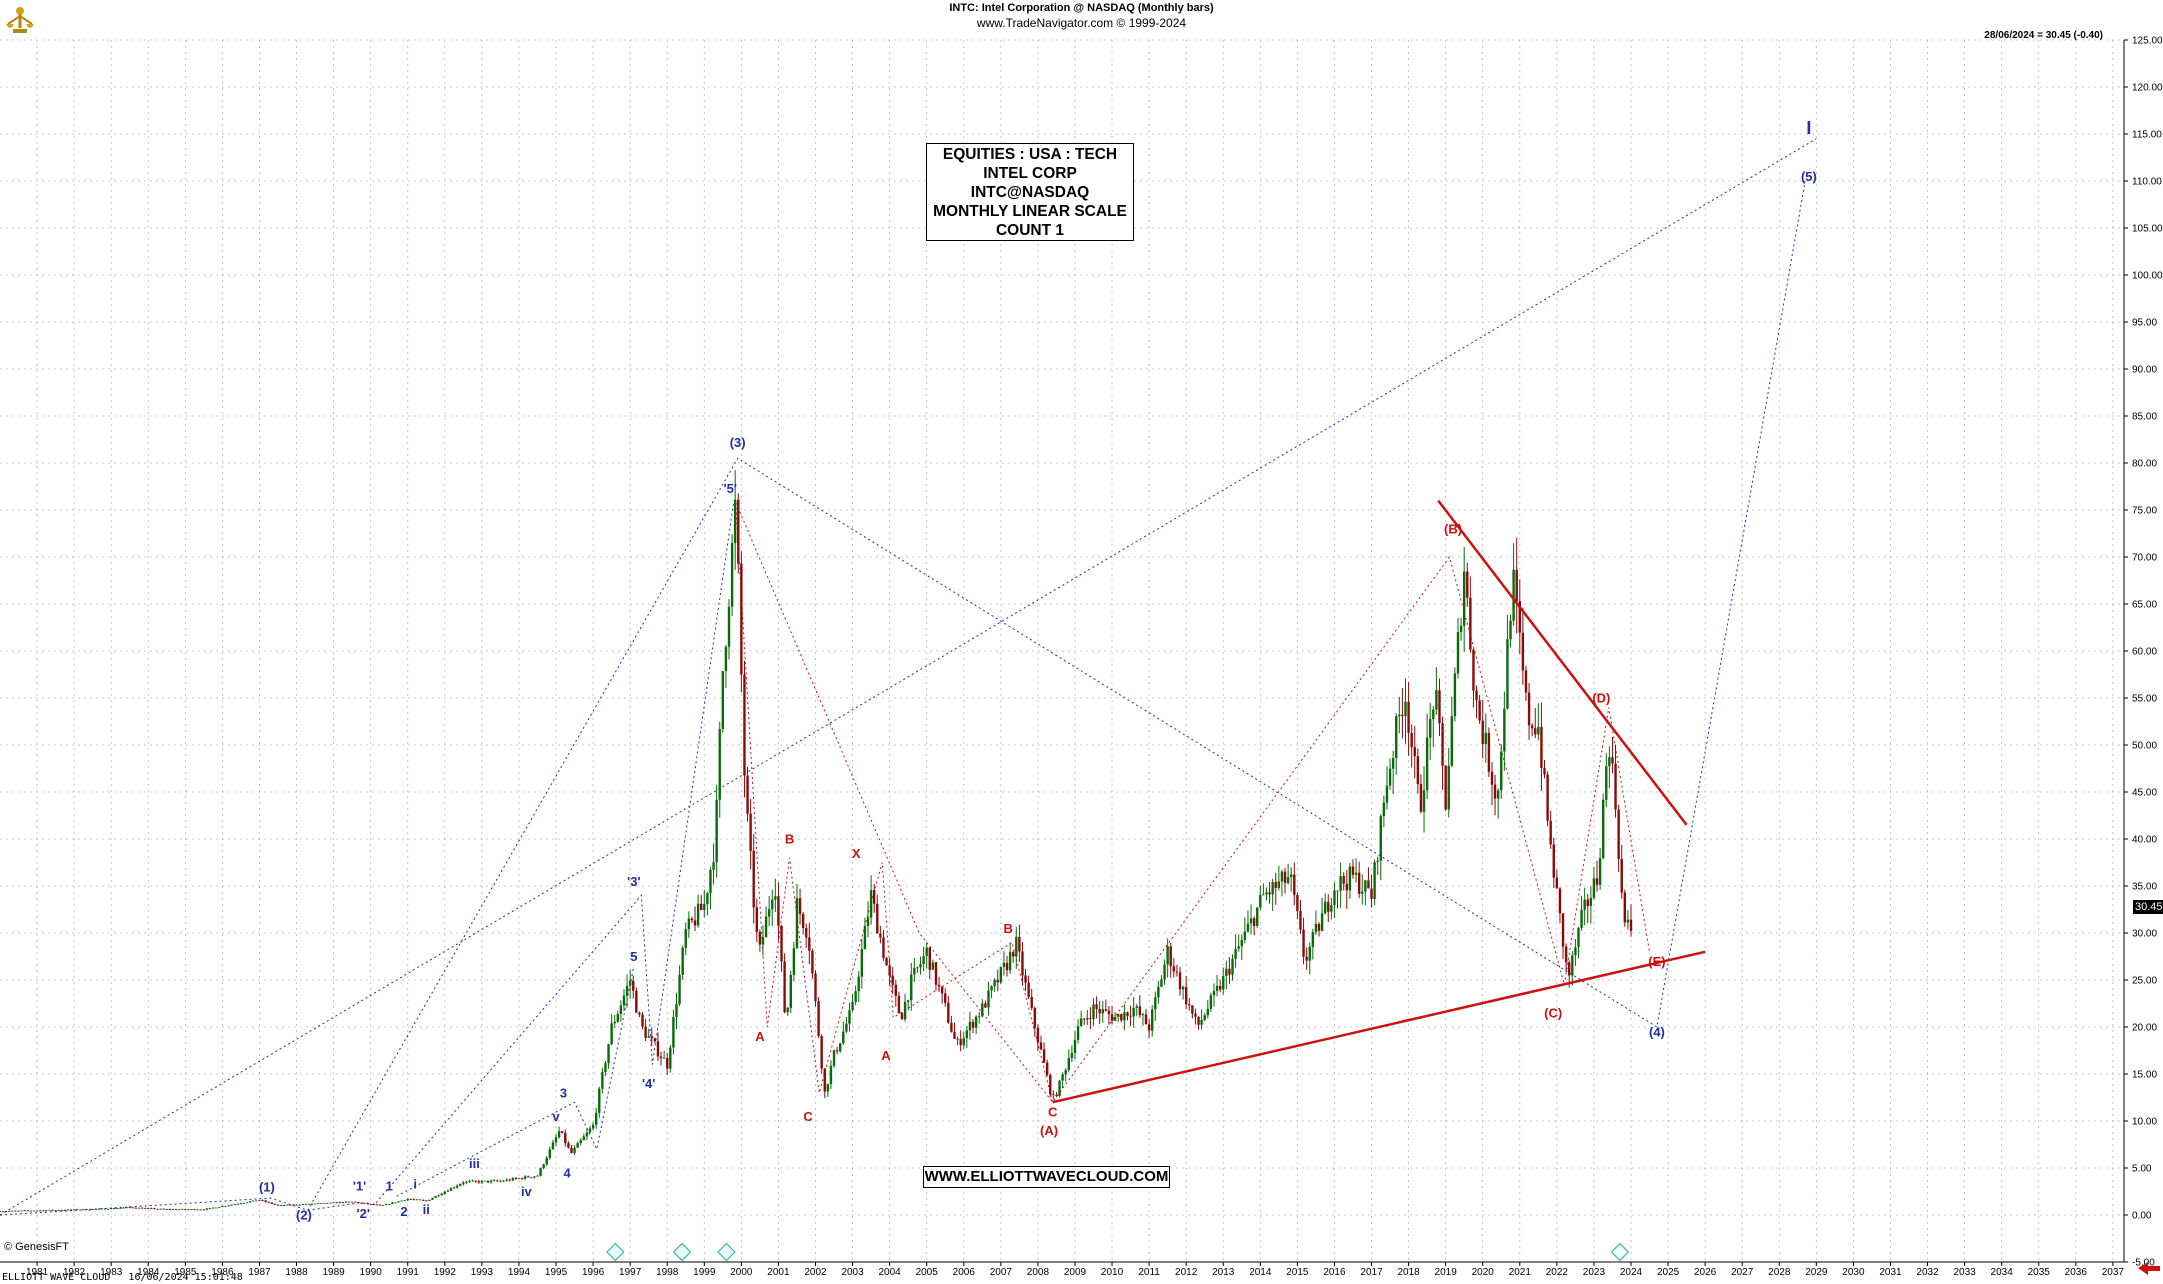  What do you see at coordinates (2142, 1216) in the screenshot?
I see `y-tick-label: 0.00` at bounding box center [2142, 1216].